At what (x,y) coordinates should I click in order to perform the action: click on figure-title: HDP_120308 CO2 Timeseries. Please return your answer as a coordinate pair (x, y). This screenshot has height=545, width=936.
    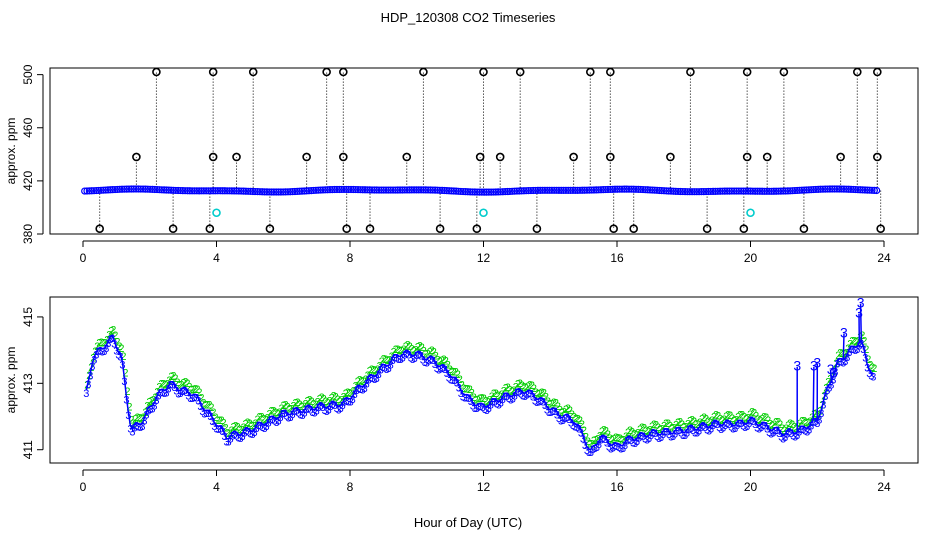
    Looking at the image, I should click on (468, 17).